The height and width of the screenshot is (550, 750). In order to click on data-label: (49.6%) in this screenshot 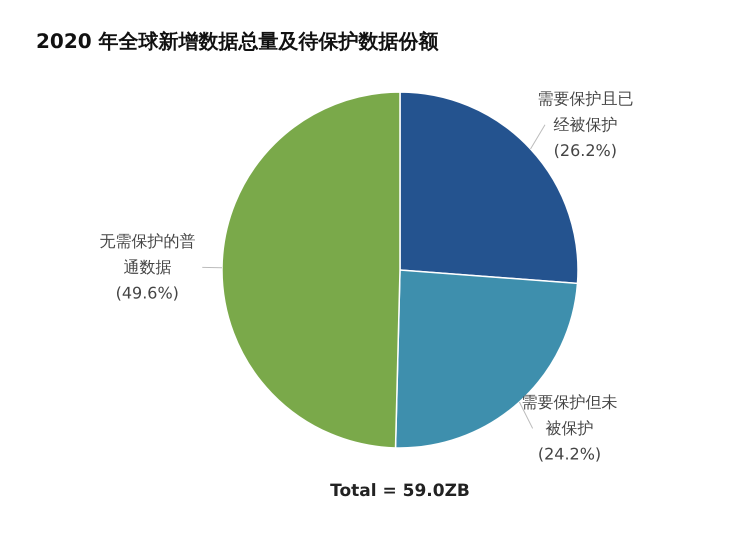, I will do `click(147, 292)`.